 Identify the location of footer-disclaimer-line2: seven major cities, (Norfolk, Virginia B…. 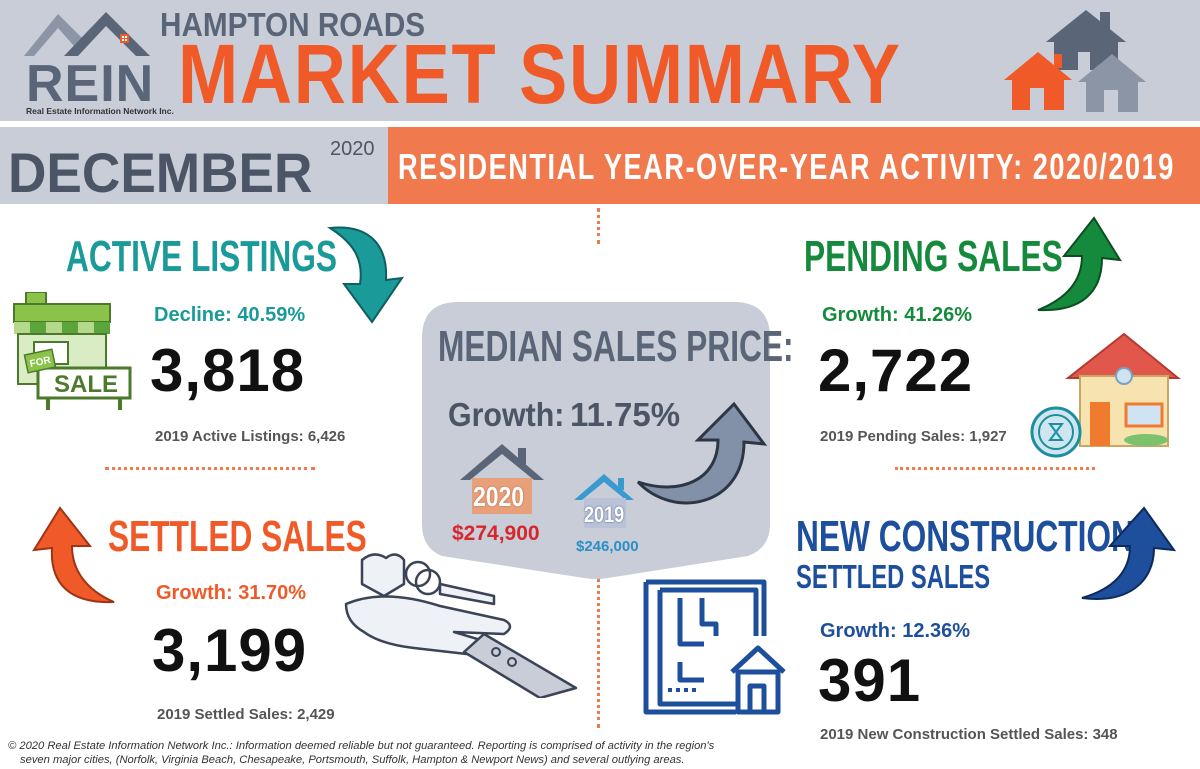
(352, 760).